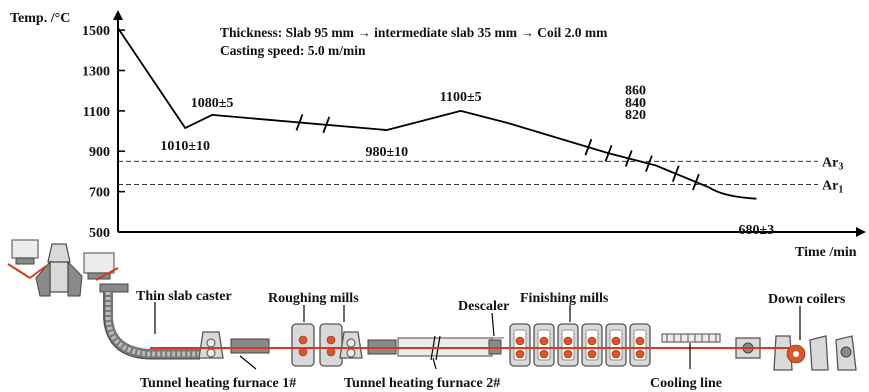 Image resolution: width=869 pixels, height=392 pixels. I want to click on y-ticks: 500 700 900 1100 1300 1500, so click(103, 132).